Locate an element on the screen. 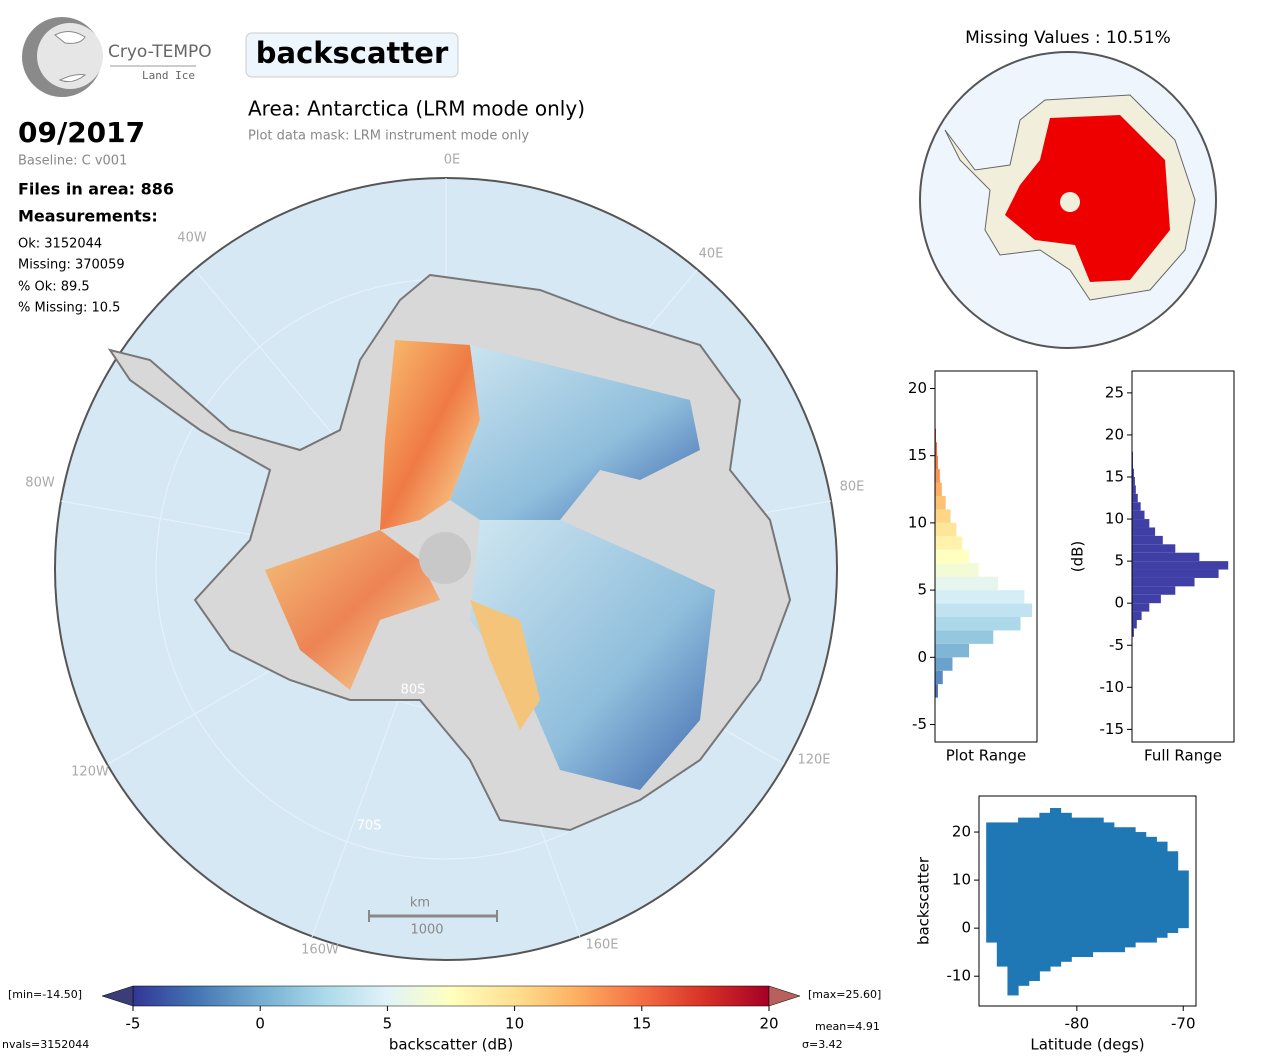  x-axis-label: Plot Range is located at coordinates (986, 756).